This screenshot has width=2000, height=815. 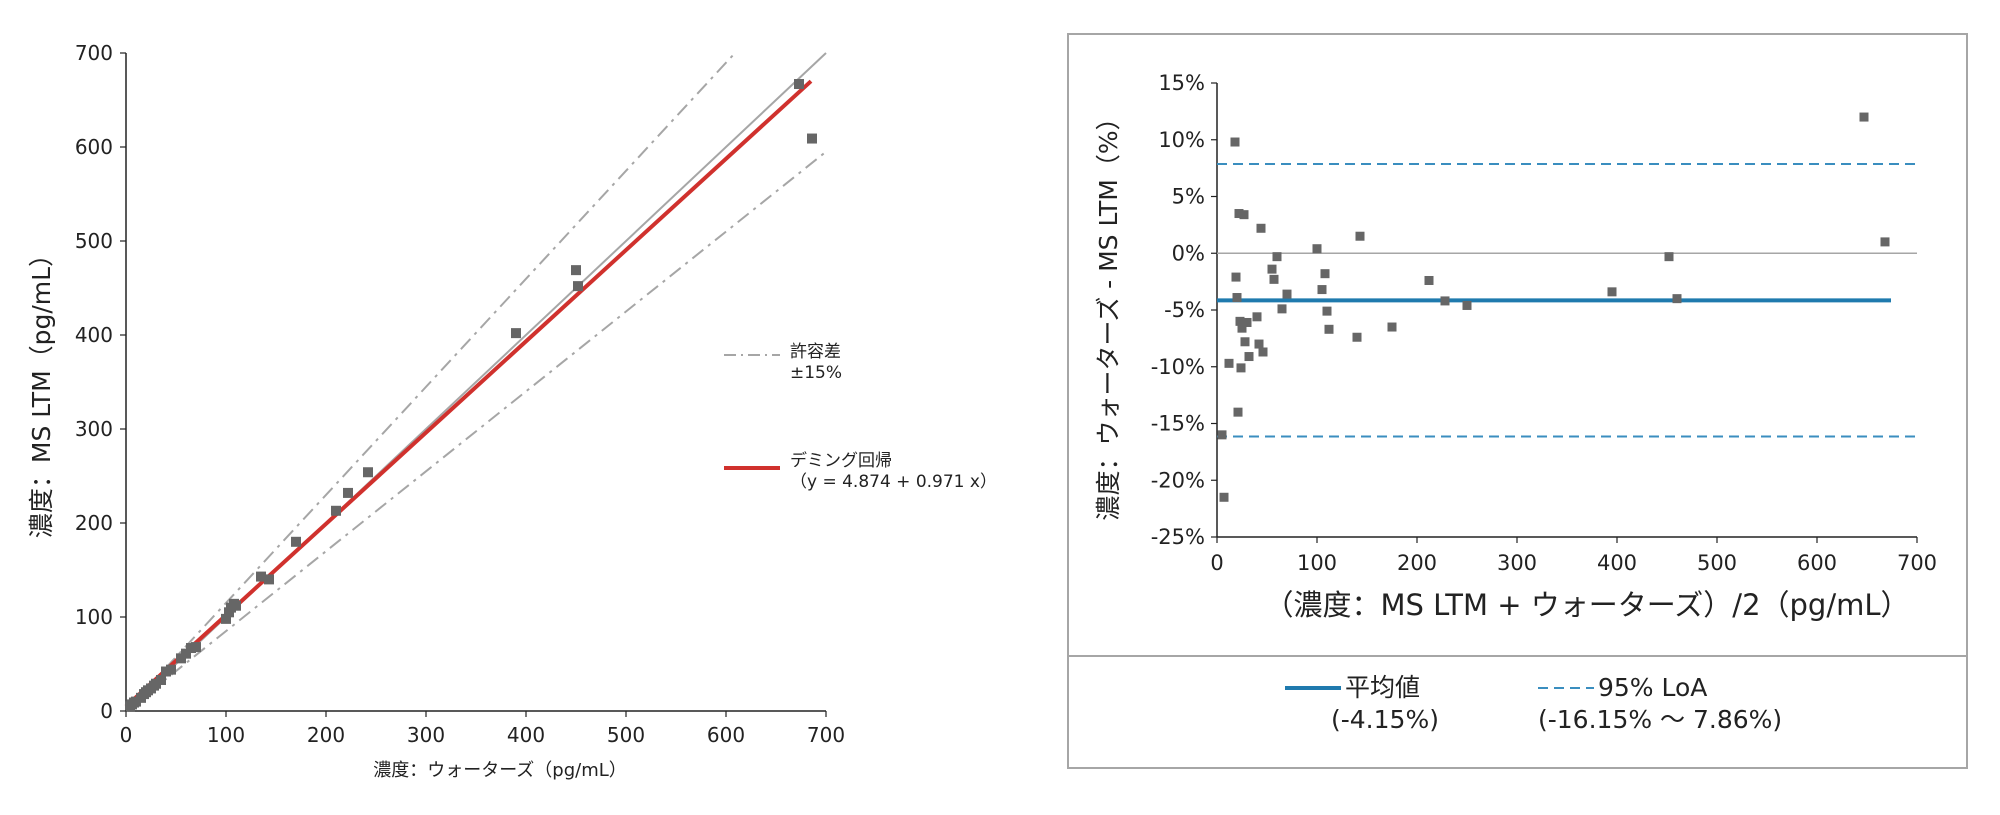 What do you see at coordinates (1660, 719) in the screenshot?
I see `loa-legend-value: (-16.15% 〜 7.86%)` at bounding box center [1660, 719].